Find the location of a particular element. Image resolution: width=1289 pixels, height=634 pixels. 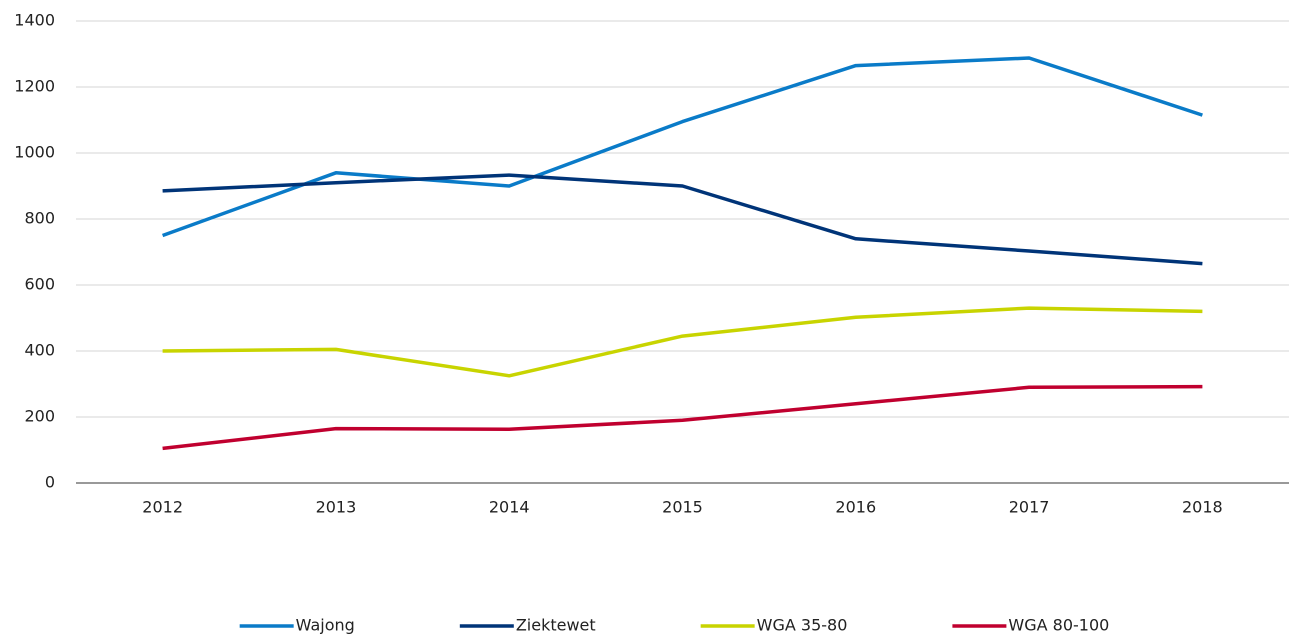

y-tick-label: 1200 is located at coordinates (34, 86).